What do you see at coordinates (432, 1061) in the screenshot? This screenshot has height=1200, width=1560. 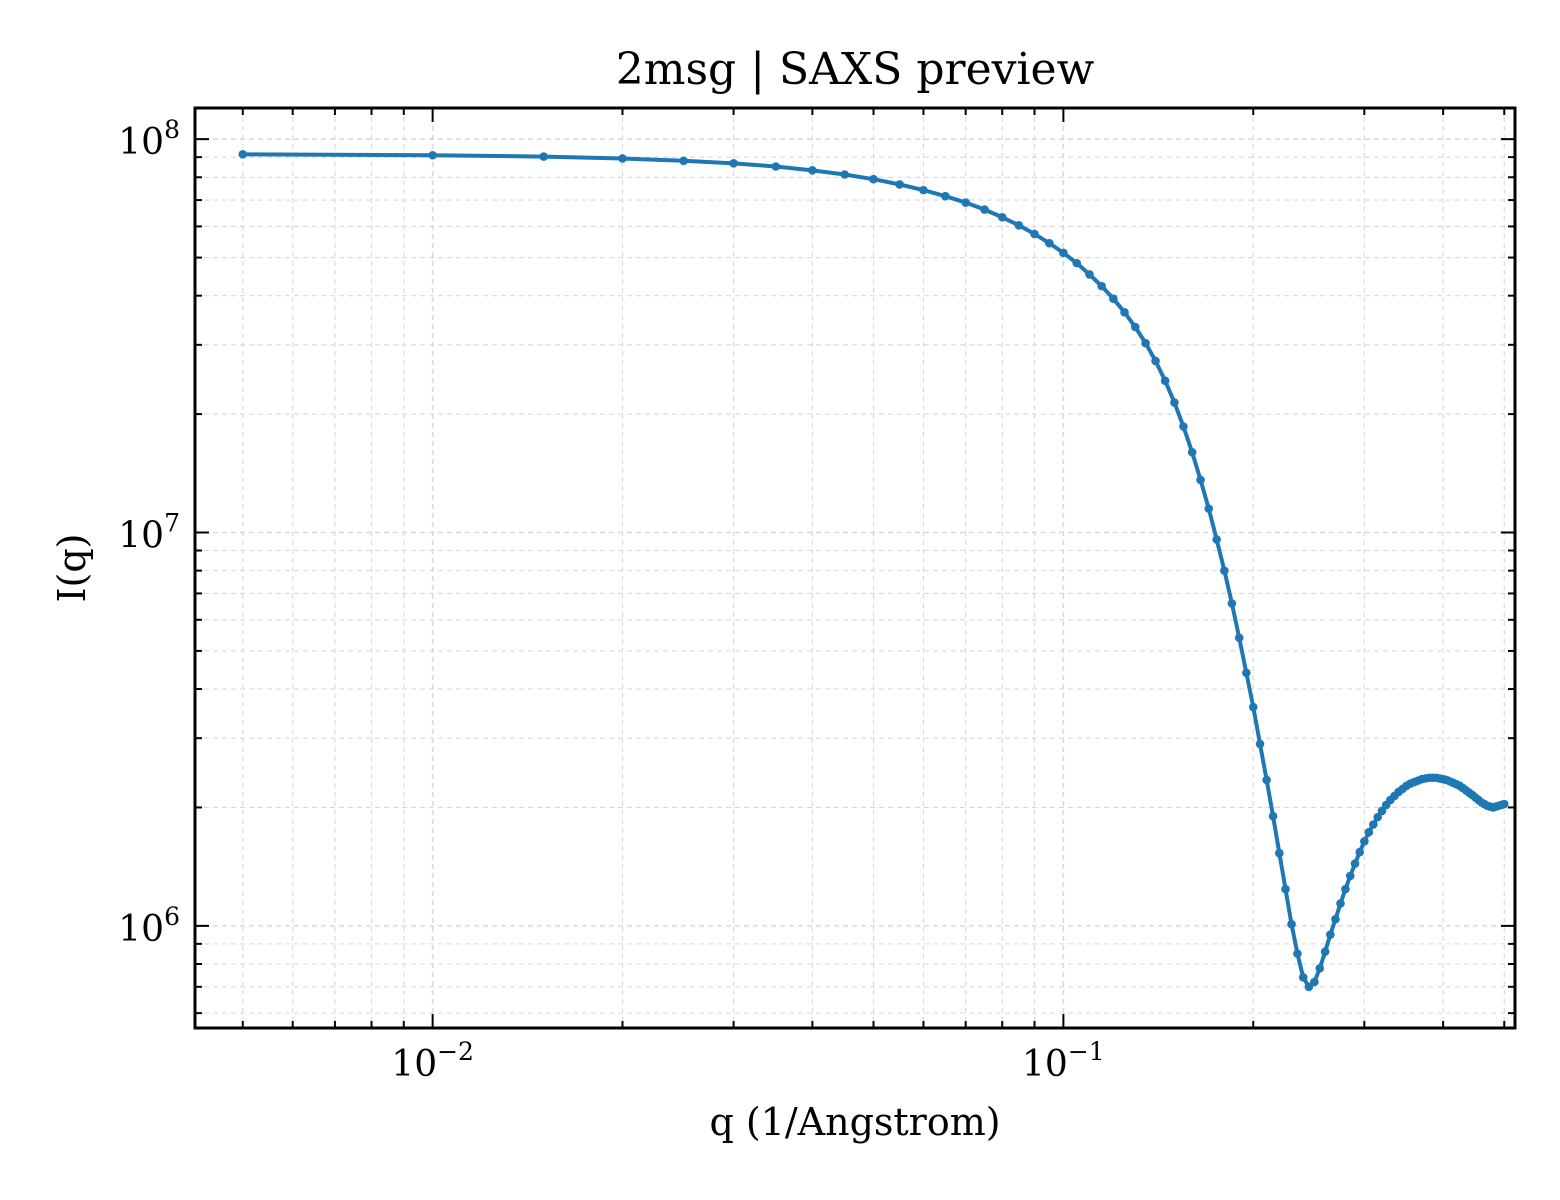 I see `x-tick-label: 10⁻²` at bounding box center [432, 1061].